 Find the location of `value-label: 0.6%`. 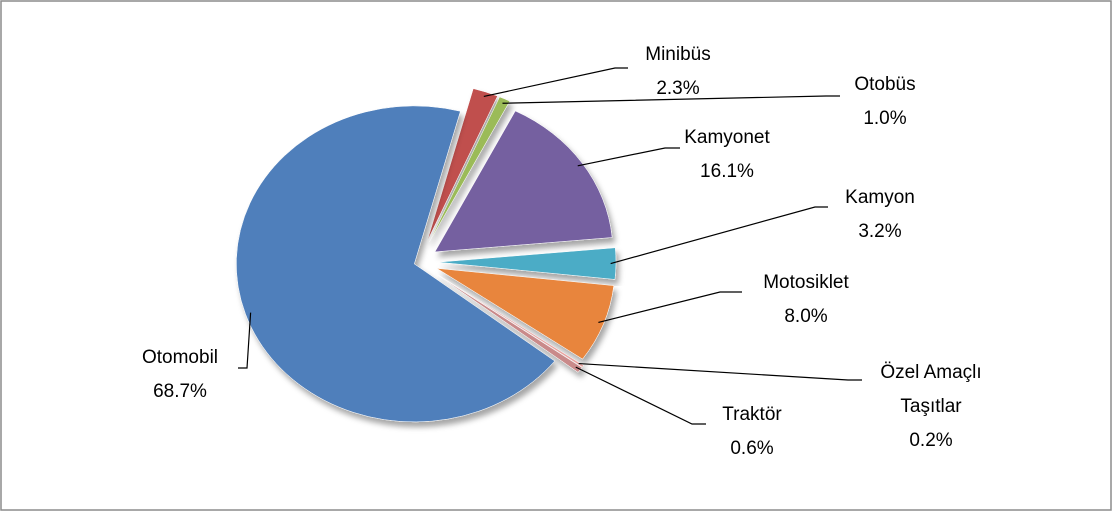

value-label: 0.6% is located at coordinates (752, 448).